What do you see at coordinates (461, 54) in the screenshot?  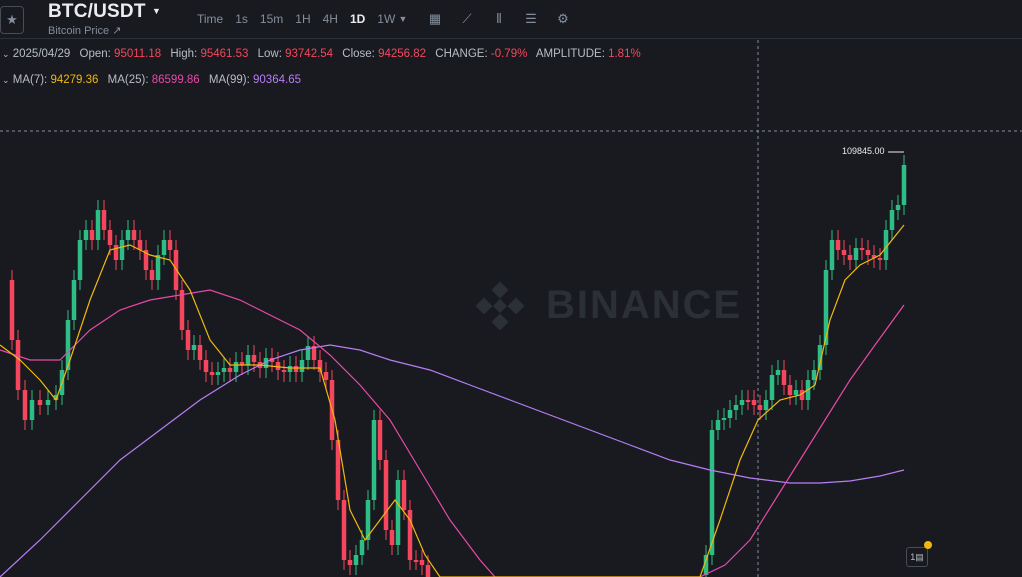 I see `change-label: CHANGE:` at bounding box center [461, 54].